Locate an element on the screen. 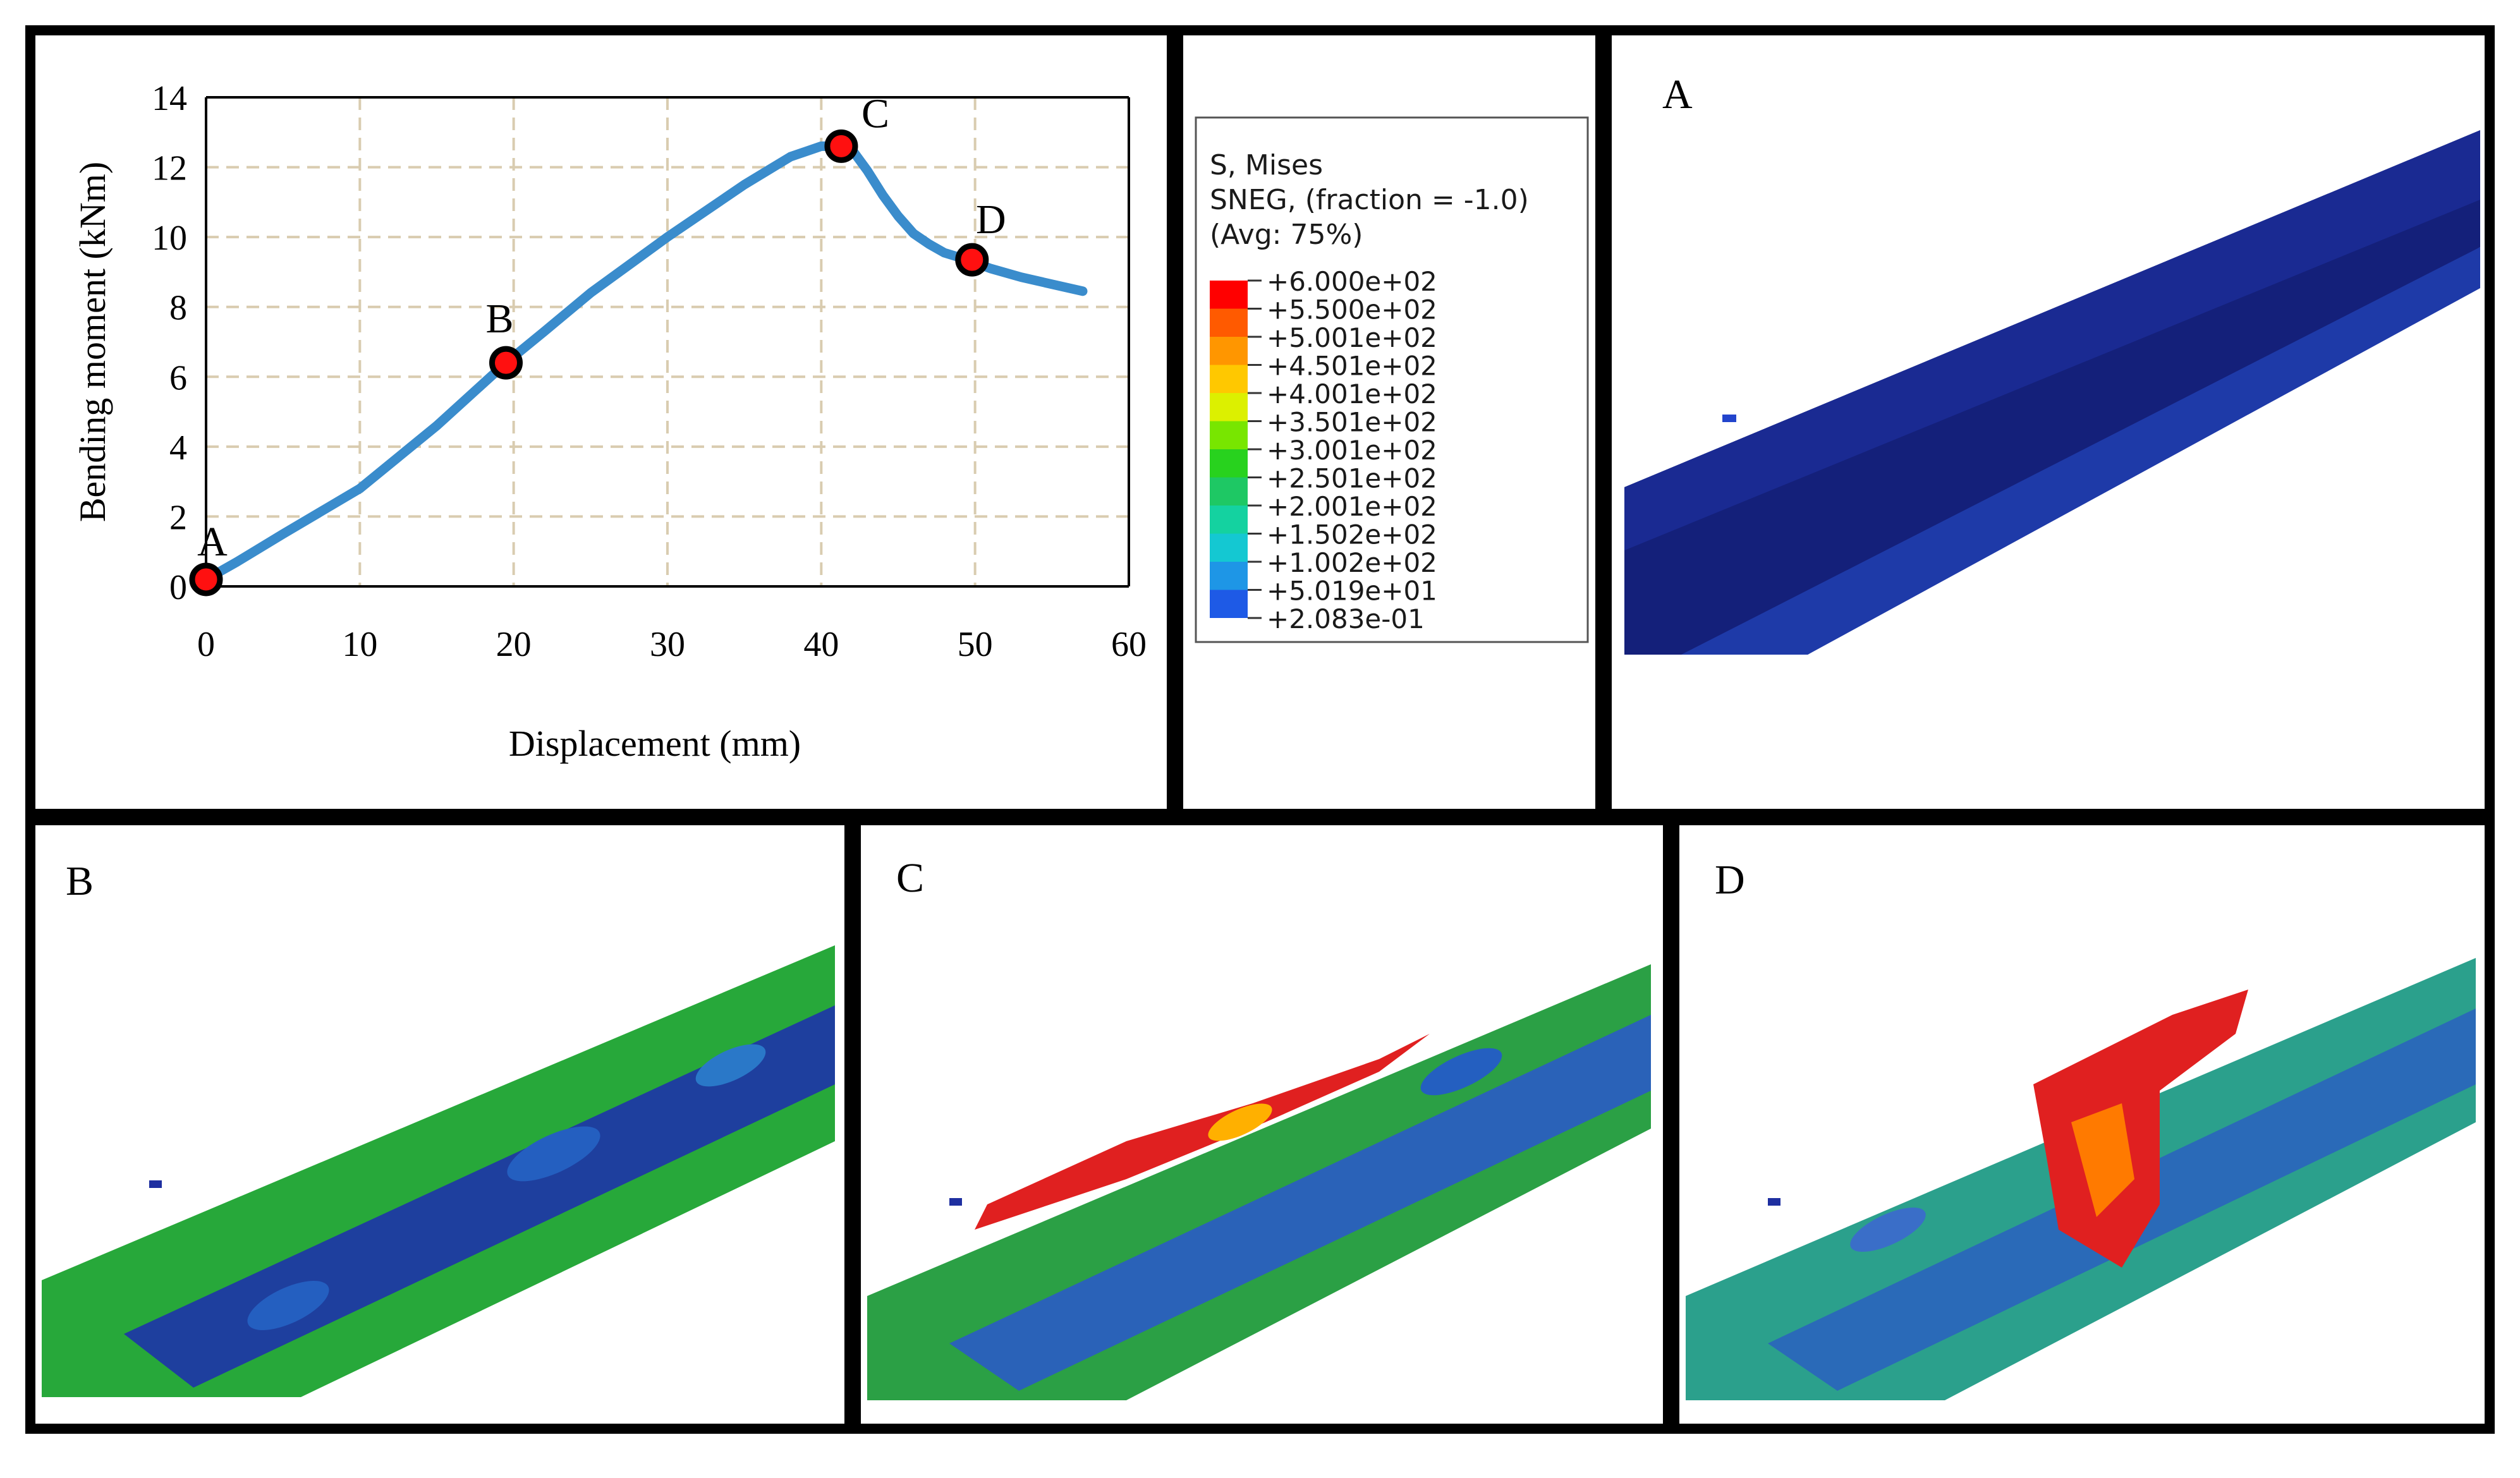  legend-color-bar is located at coordinates (1229, 449).